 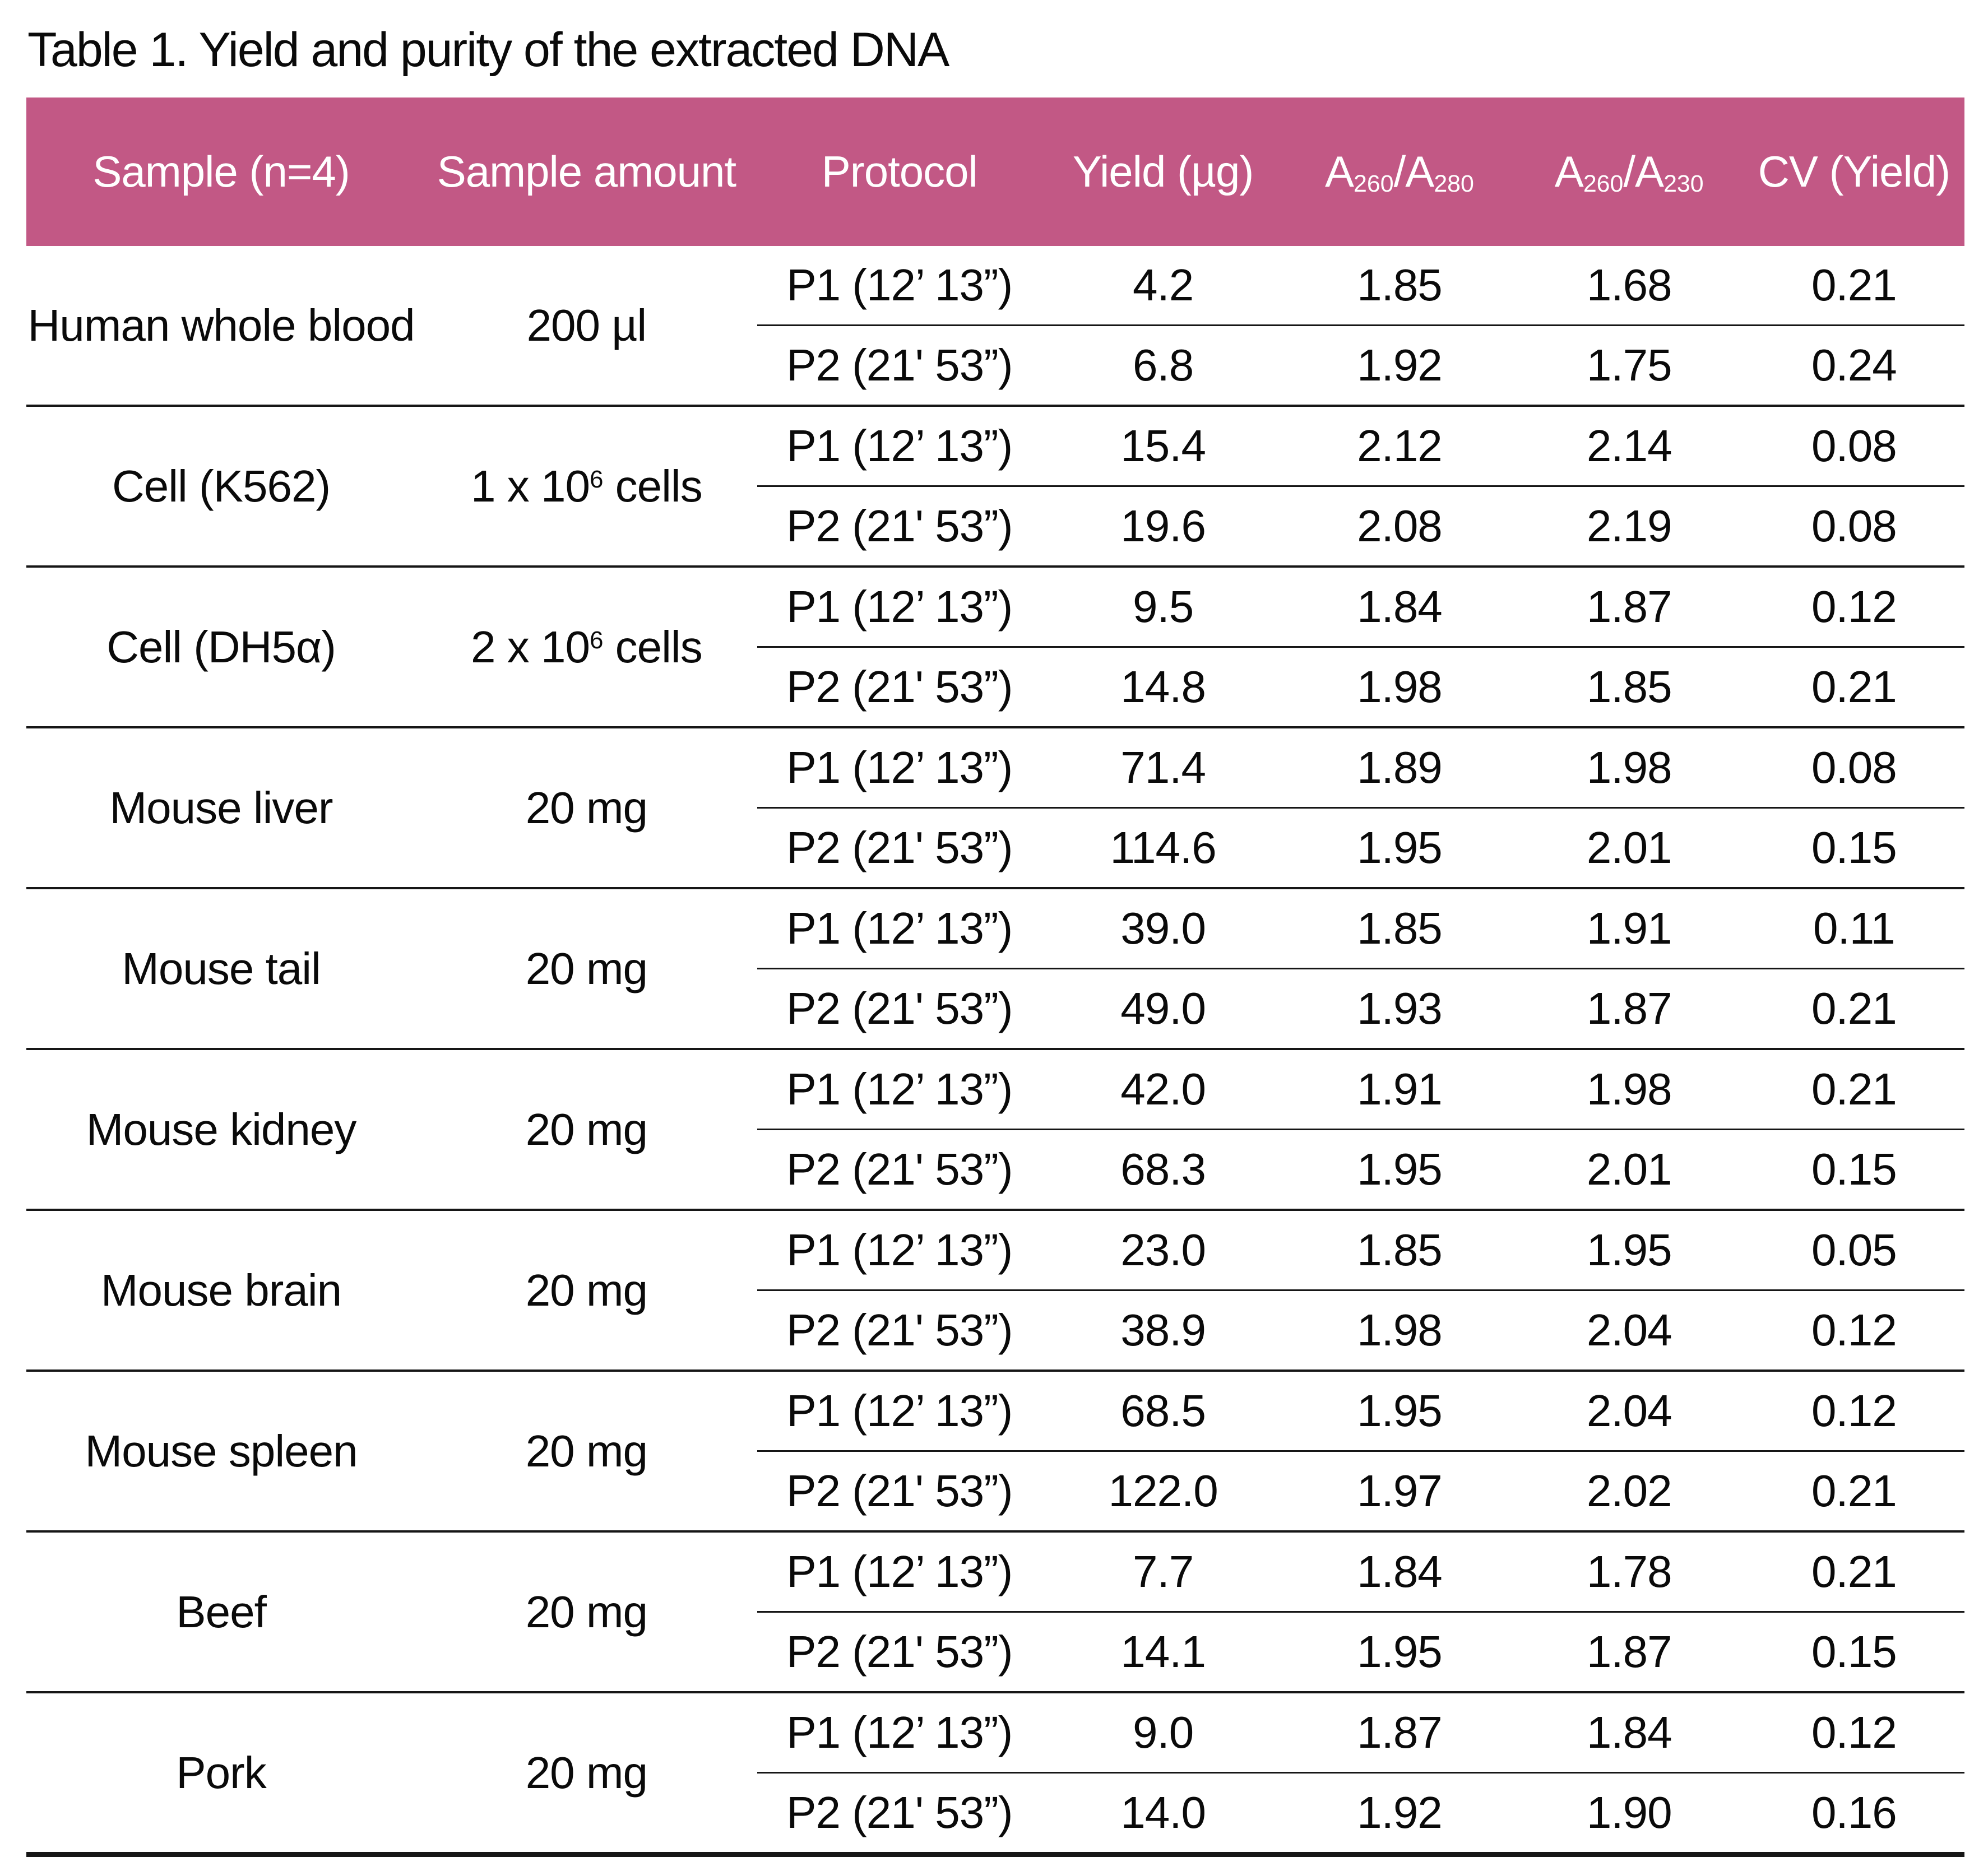 What do you see at coordinates (1399, 1089) in the screenshot?
I see `a260-a280-cell: 1.91` at bounding box center [1399, 1089].